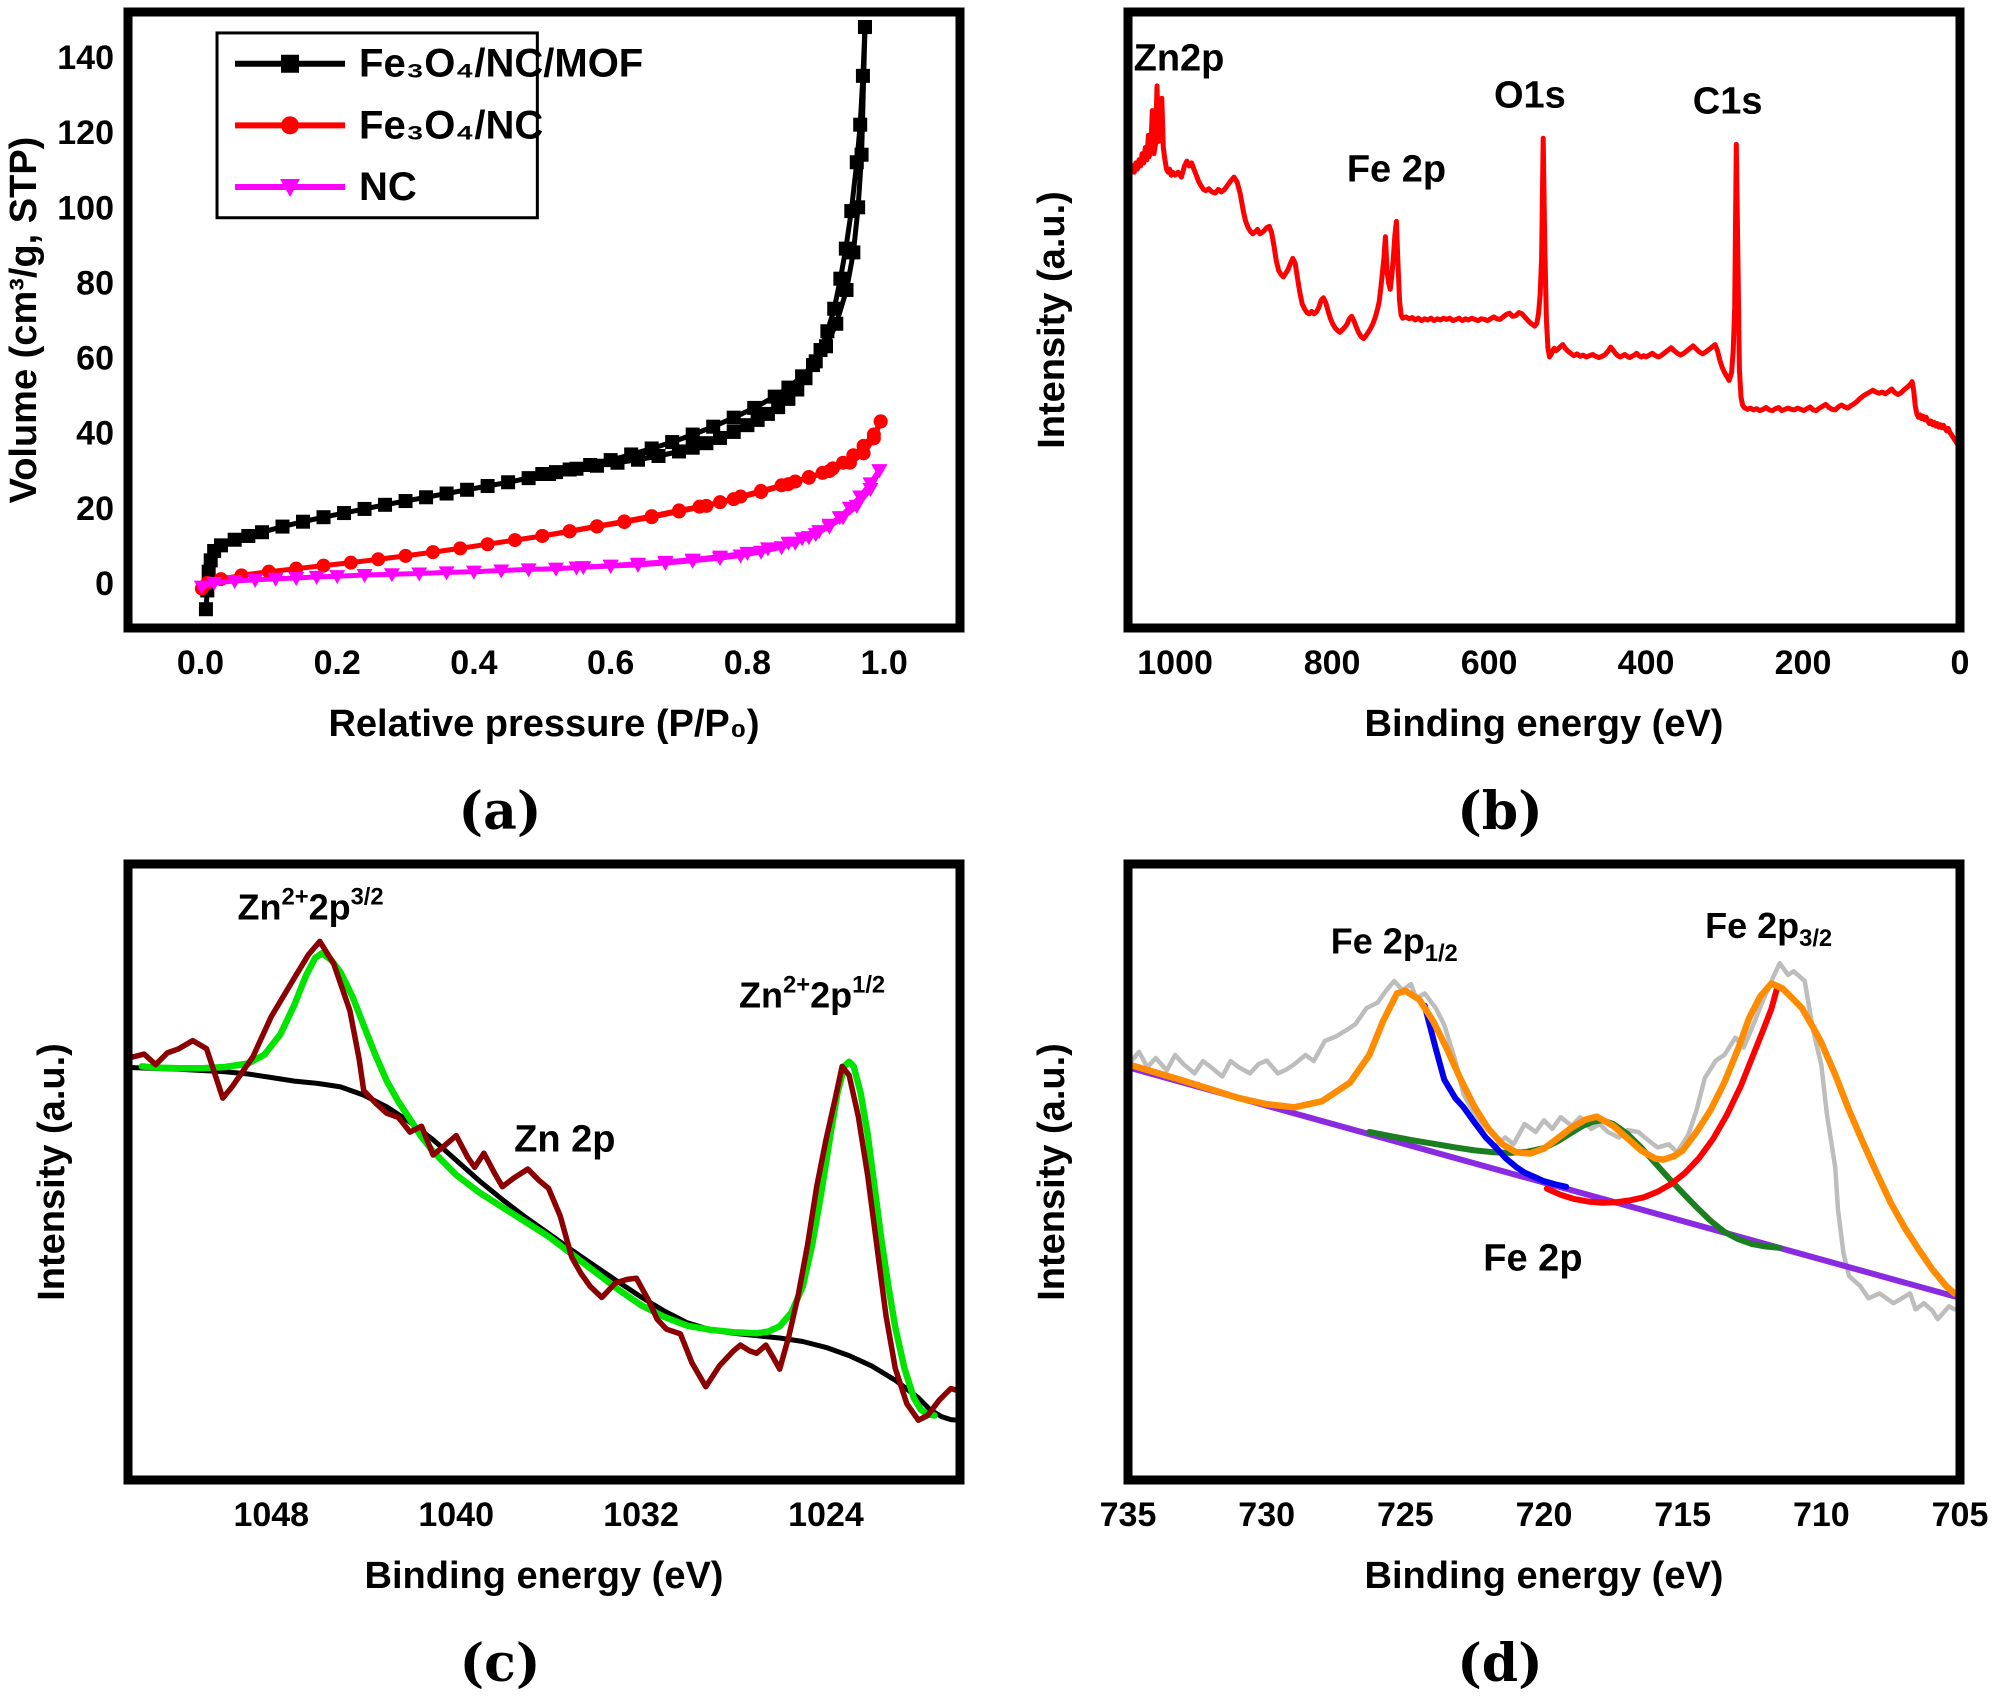 The height and width of the screenshot is (1704, 2000). What do you see at coordinates (1500, 811) in the screenshot?
I see `caption-b: (b)` at bounding box center [1500, 811].